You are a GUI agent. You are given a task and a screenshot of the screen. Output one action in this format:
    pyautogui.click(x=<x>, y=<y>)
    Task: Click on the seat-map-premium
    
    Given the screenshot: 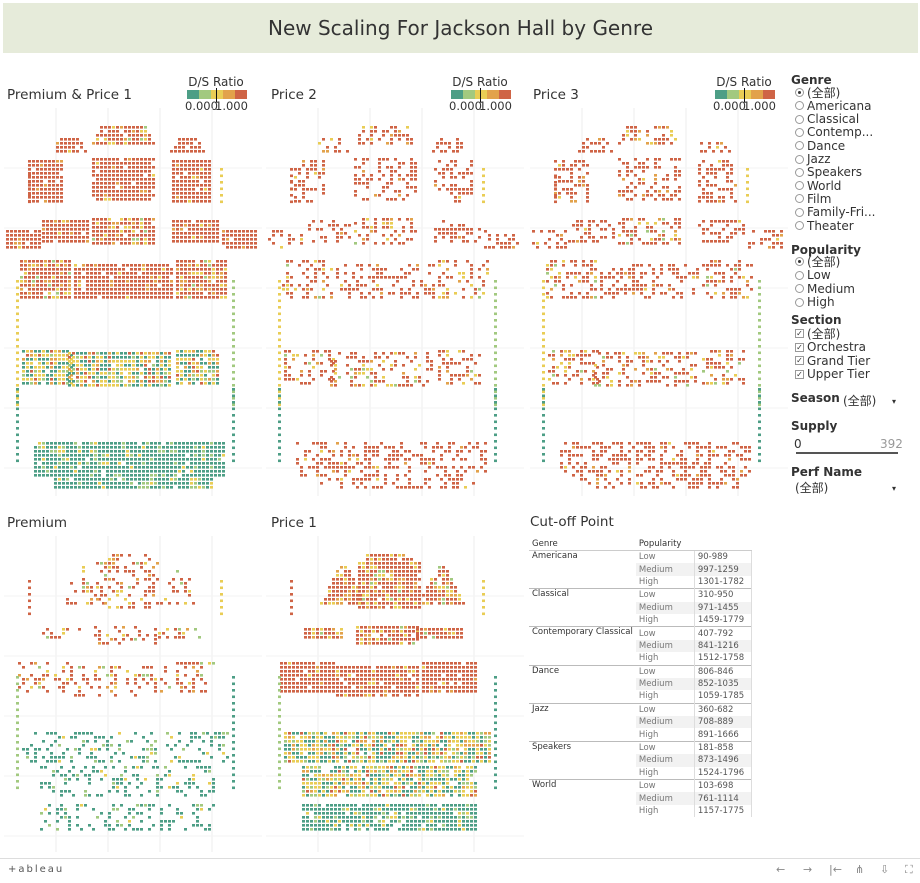 What is the action you would take?
    pyautogui.click(x=133, y=694)
    